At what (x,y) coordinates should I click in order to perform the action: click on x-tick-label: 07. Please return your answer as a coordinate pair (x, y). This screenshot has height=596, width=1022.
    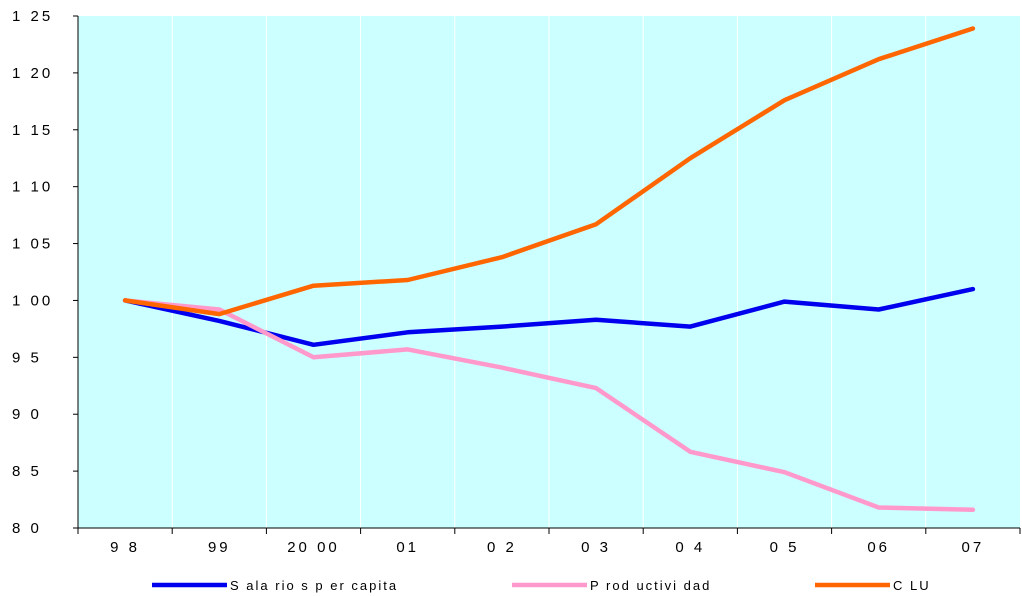
    Looking at the image, I should click on (973, 547).